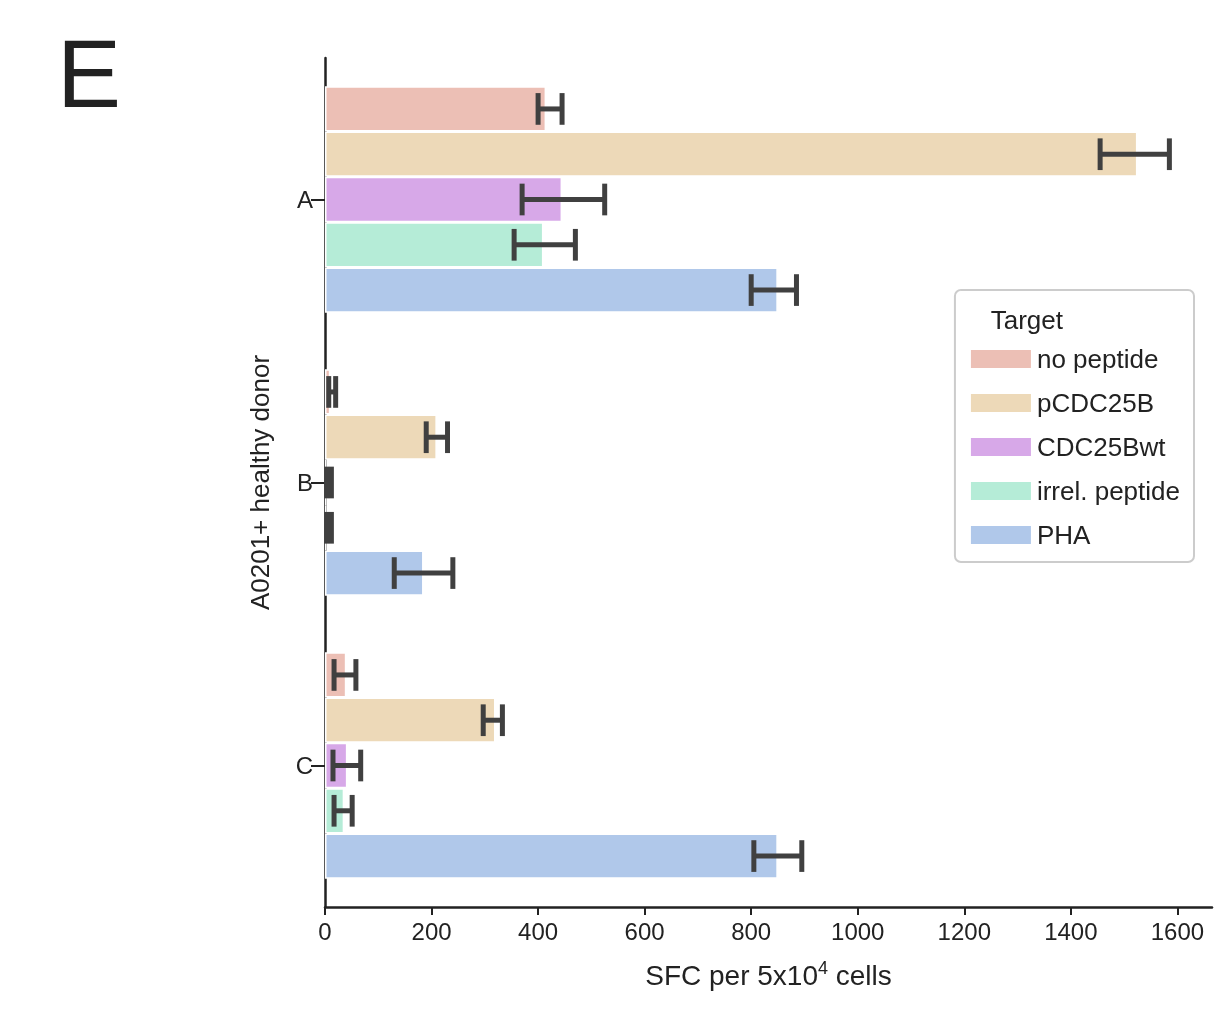 This screenshot has width=1228, height=1019. Describe the element at coordinates (431, 931) in the screenshot. I see `x-tick-label: 200` at that location.